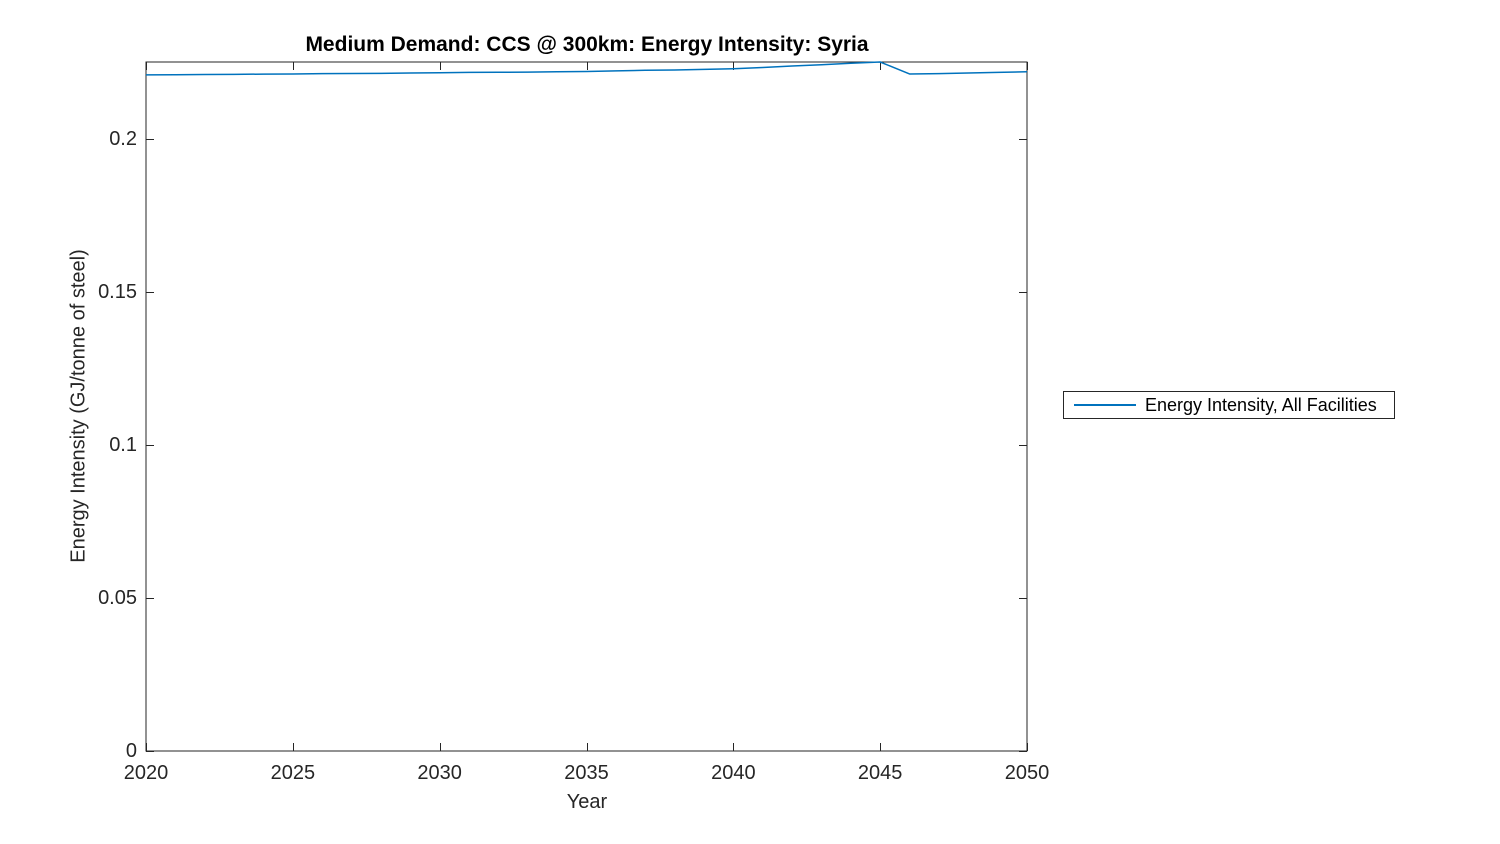 Image resolution: width=1500 pixels, height=844 pixels. Describe the element at coordinates (131, 751) in the screenshot. I see `y-tick-label: 0` at that location.